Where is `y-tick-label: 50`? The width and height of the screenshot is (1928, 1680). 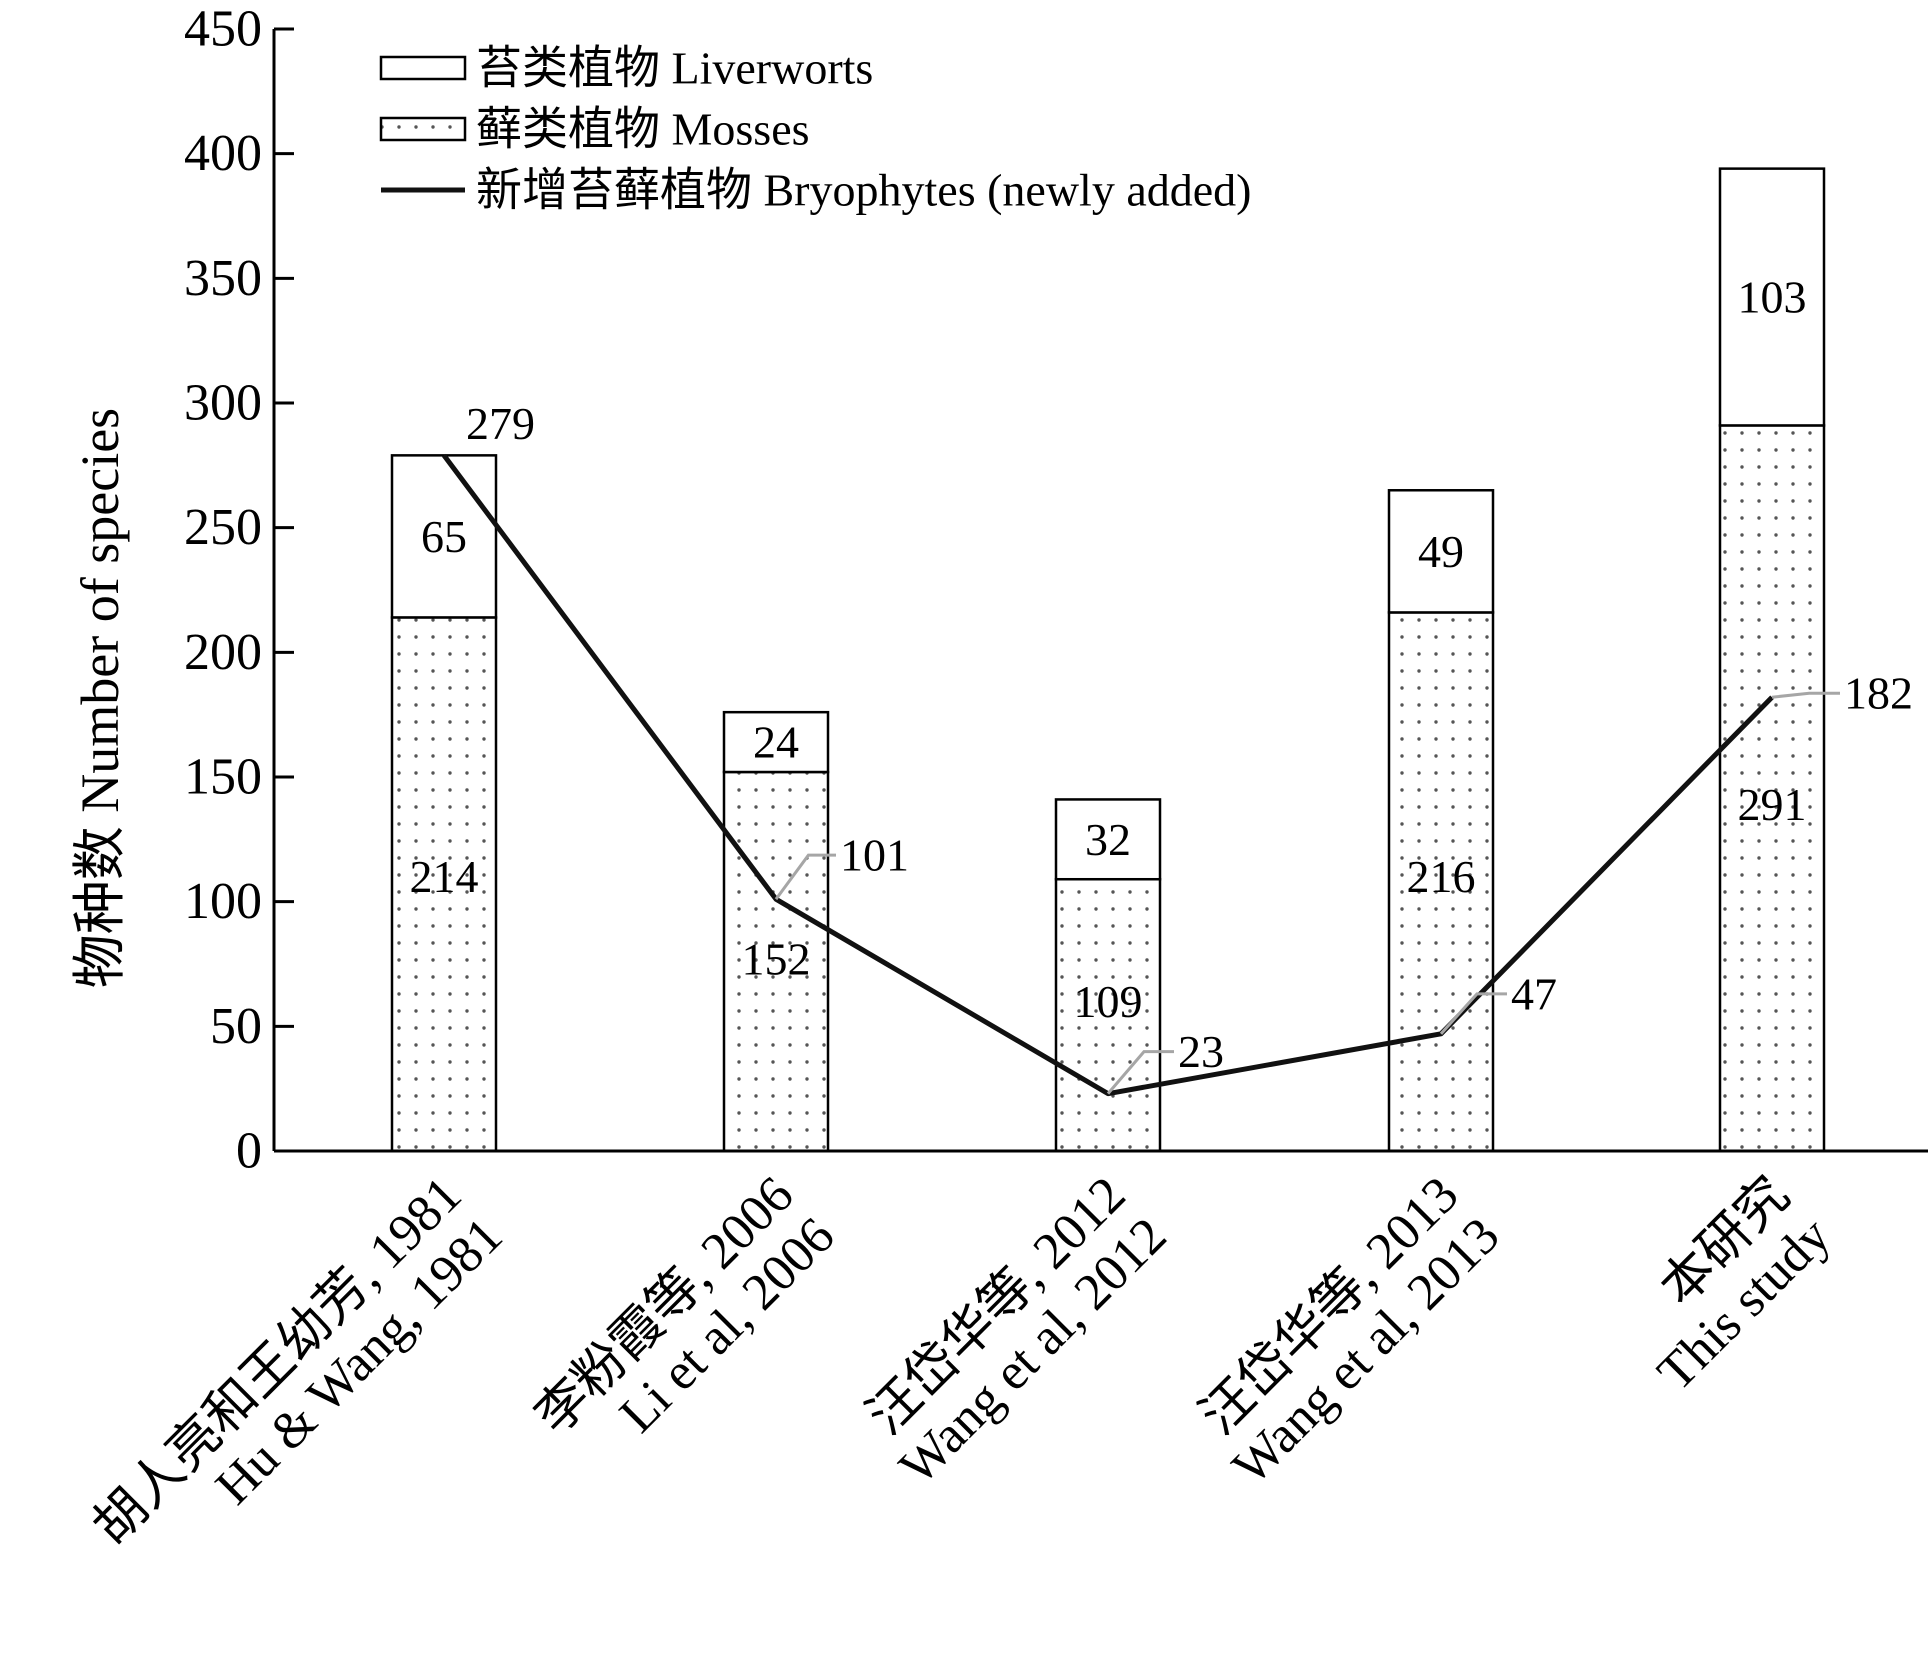
y-tick-label: 50 is located at coordinates (236, 1026).